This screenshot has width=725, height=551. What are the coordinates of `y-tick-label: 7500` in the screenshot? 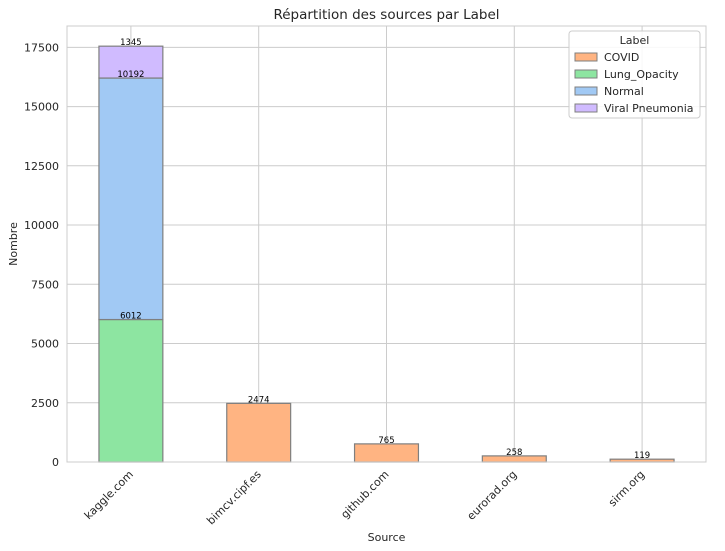 It's located at (45, 284).